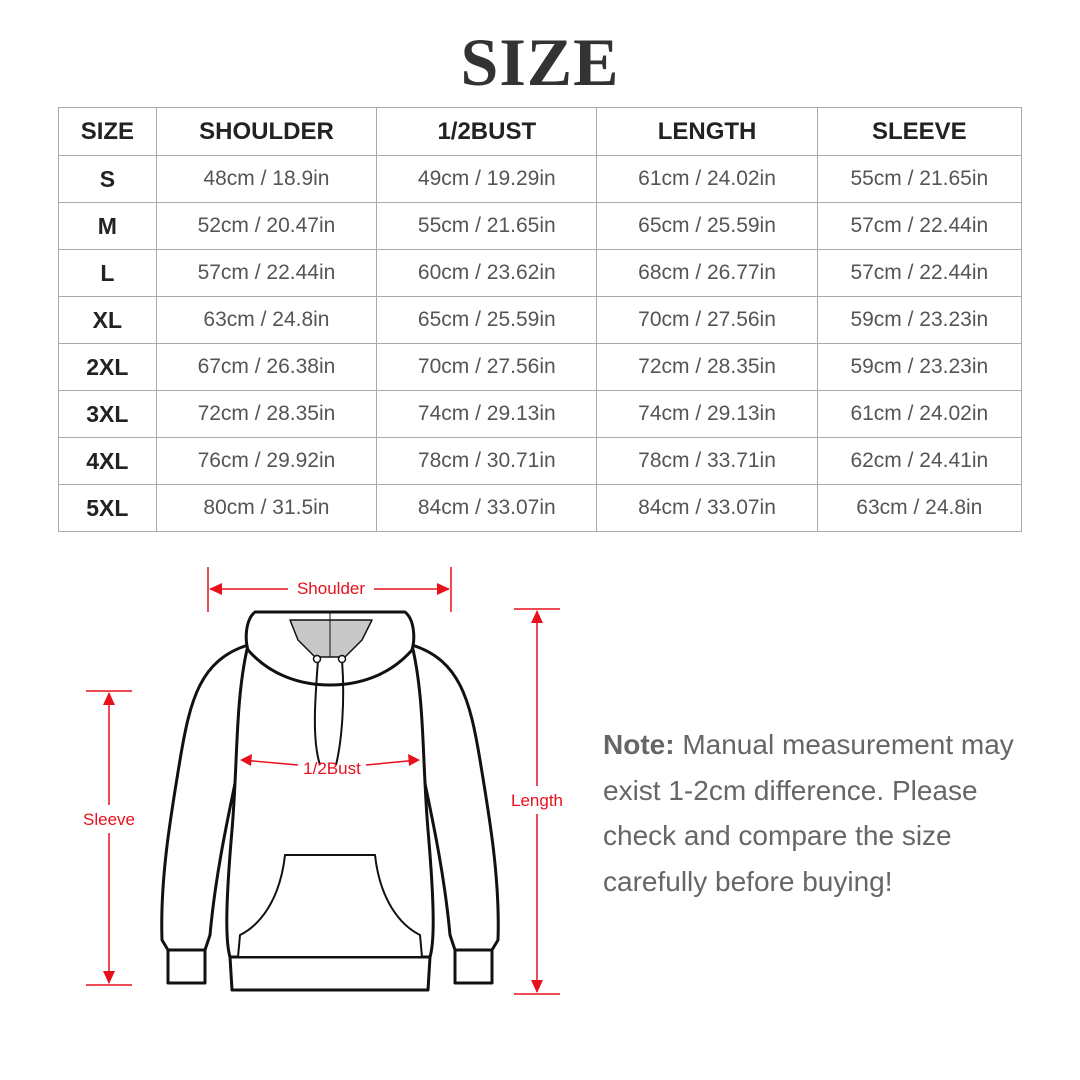  What do you see at coordinates (707, 461) in the screenshot?
I see `measurement-cell: 78cm / 33.71in` at bounding box center [707, 461].